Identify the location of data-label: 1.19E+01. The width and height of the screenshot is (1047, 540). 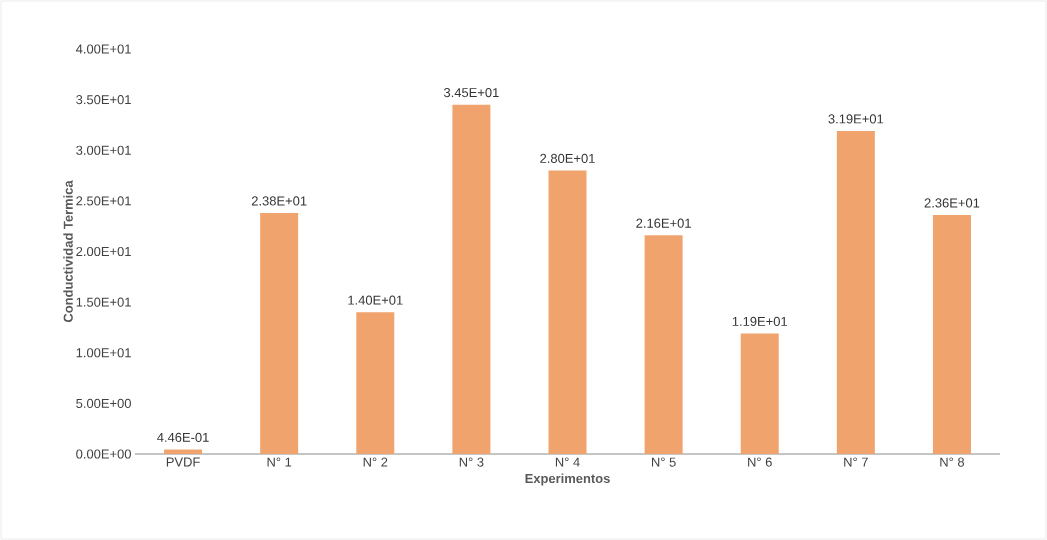
(759, 321).